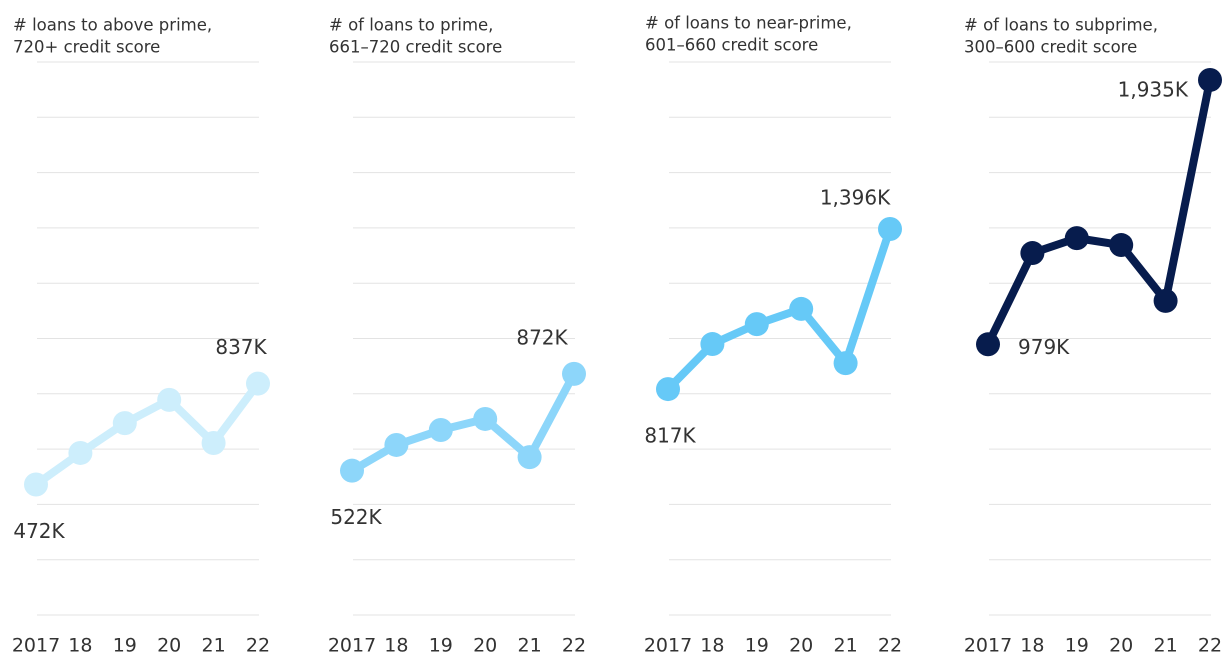 The height and width of the screenshot is (656, 1222). I want to click on value-label: 837K, so click(241, 347).